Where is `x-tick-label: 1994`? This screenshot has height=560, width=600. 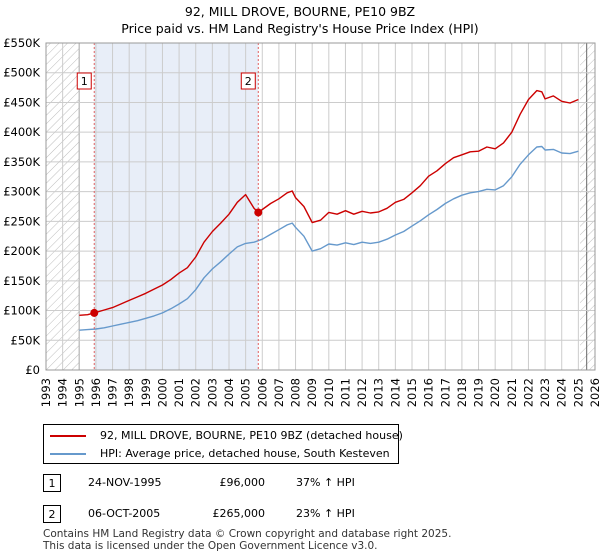
x-tick-label: 1994 is located at coordinates (63, 392).